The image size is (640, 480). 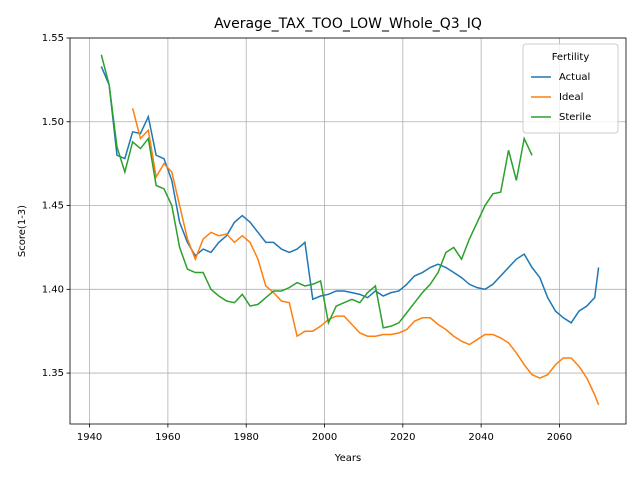 What do you see at coordinates (347, 458) in the screenshot?
I see `x-axis-label: Years` at bounding box center [347, 458].